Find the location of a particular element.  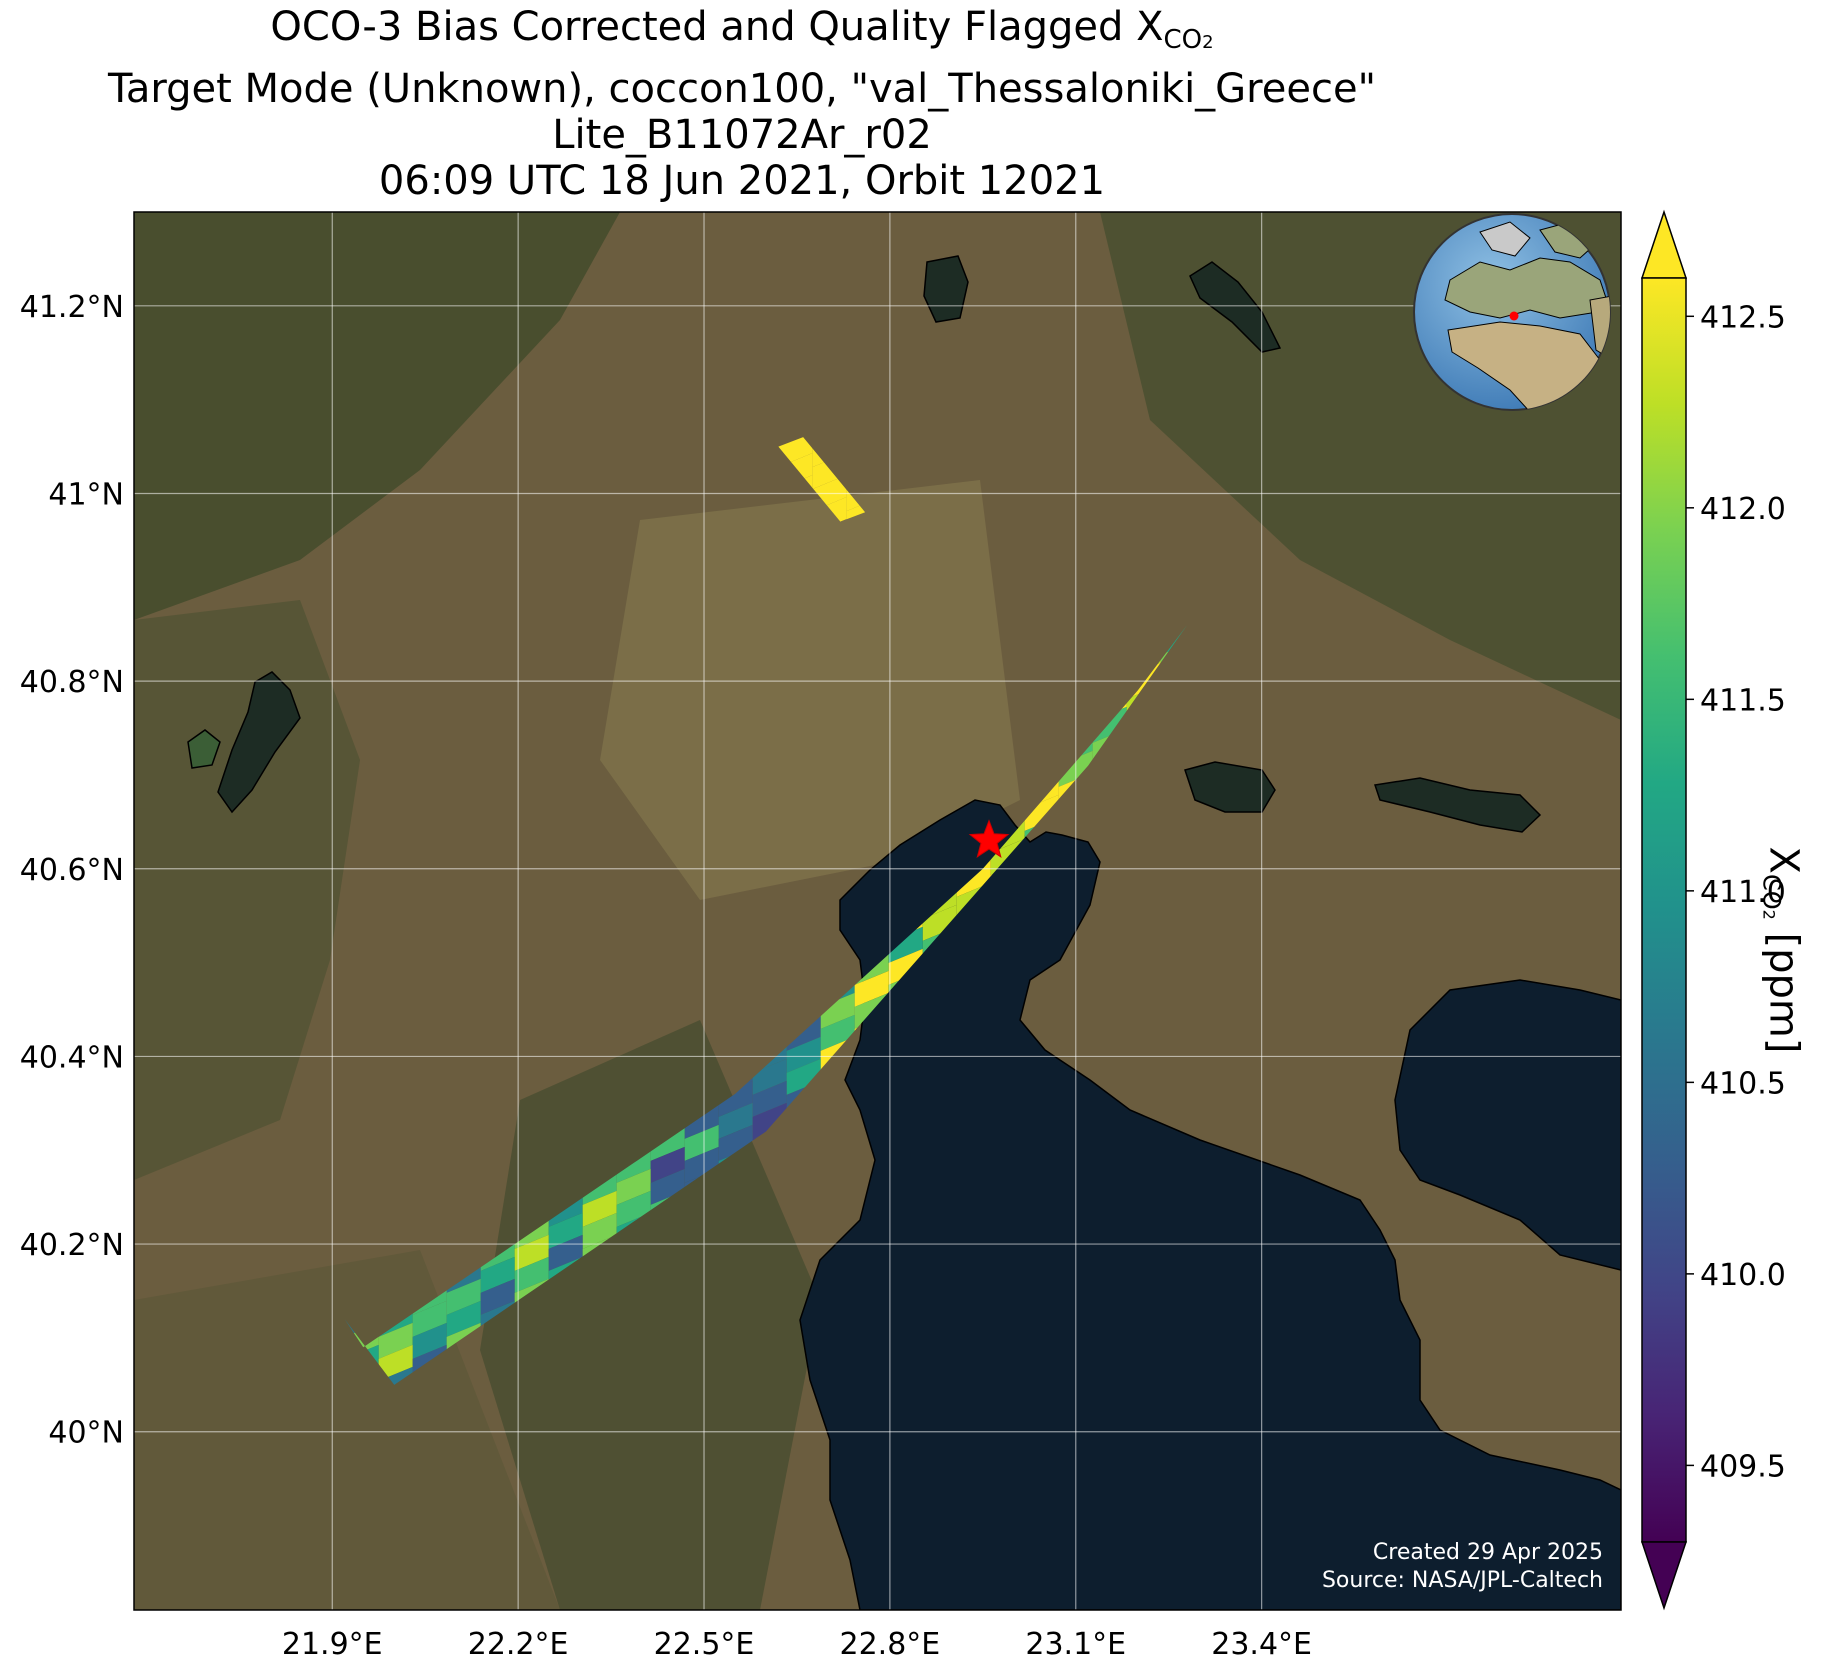

lat-tick-label: 40.6°N is located at coordinates (72, 870).